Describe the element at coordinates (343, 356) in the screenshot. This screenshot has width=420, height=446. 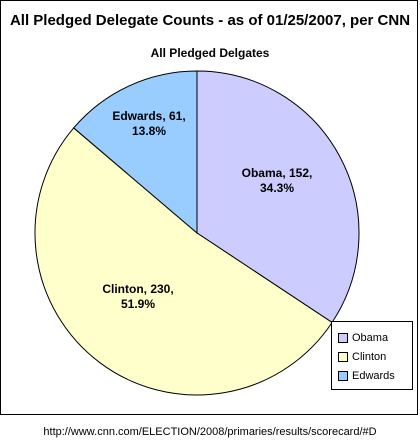
I see `legend-swatch-clinton` at that location.